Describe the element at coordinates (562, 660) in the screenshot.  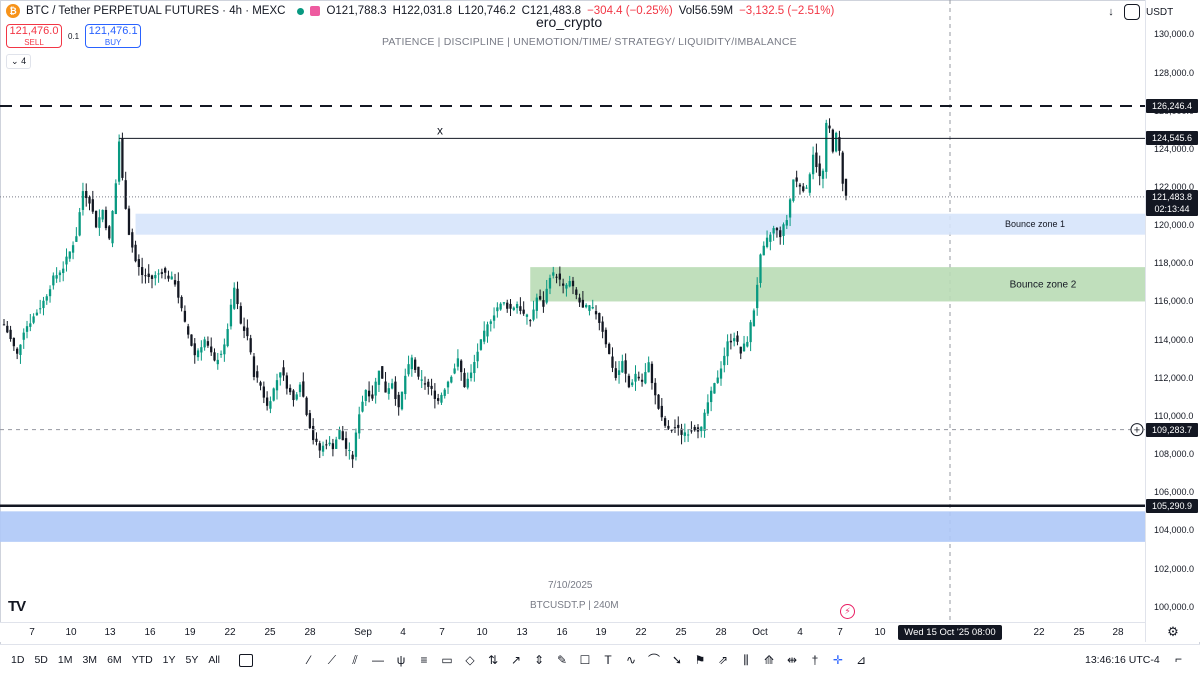
I see `brush-icon: ✎` at that location.